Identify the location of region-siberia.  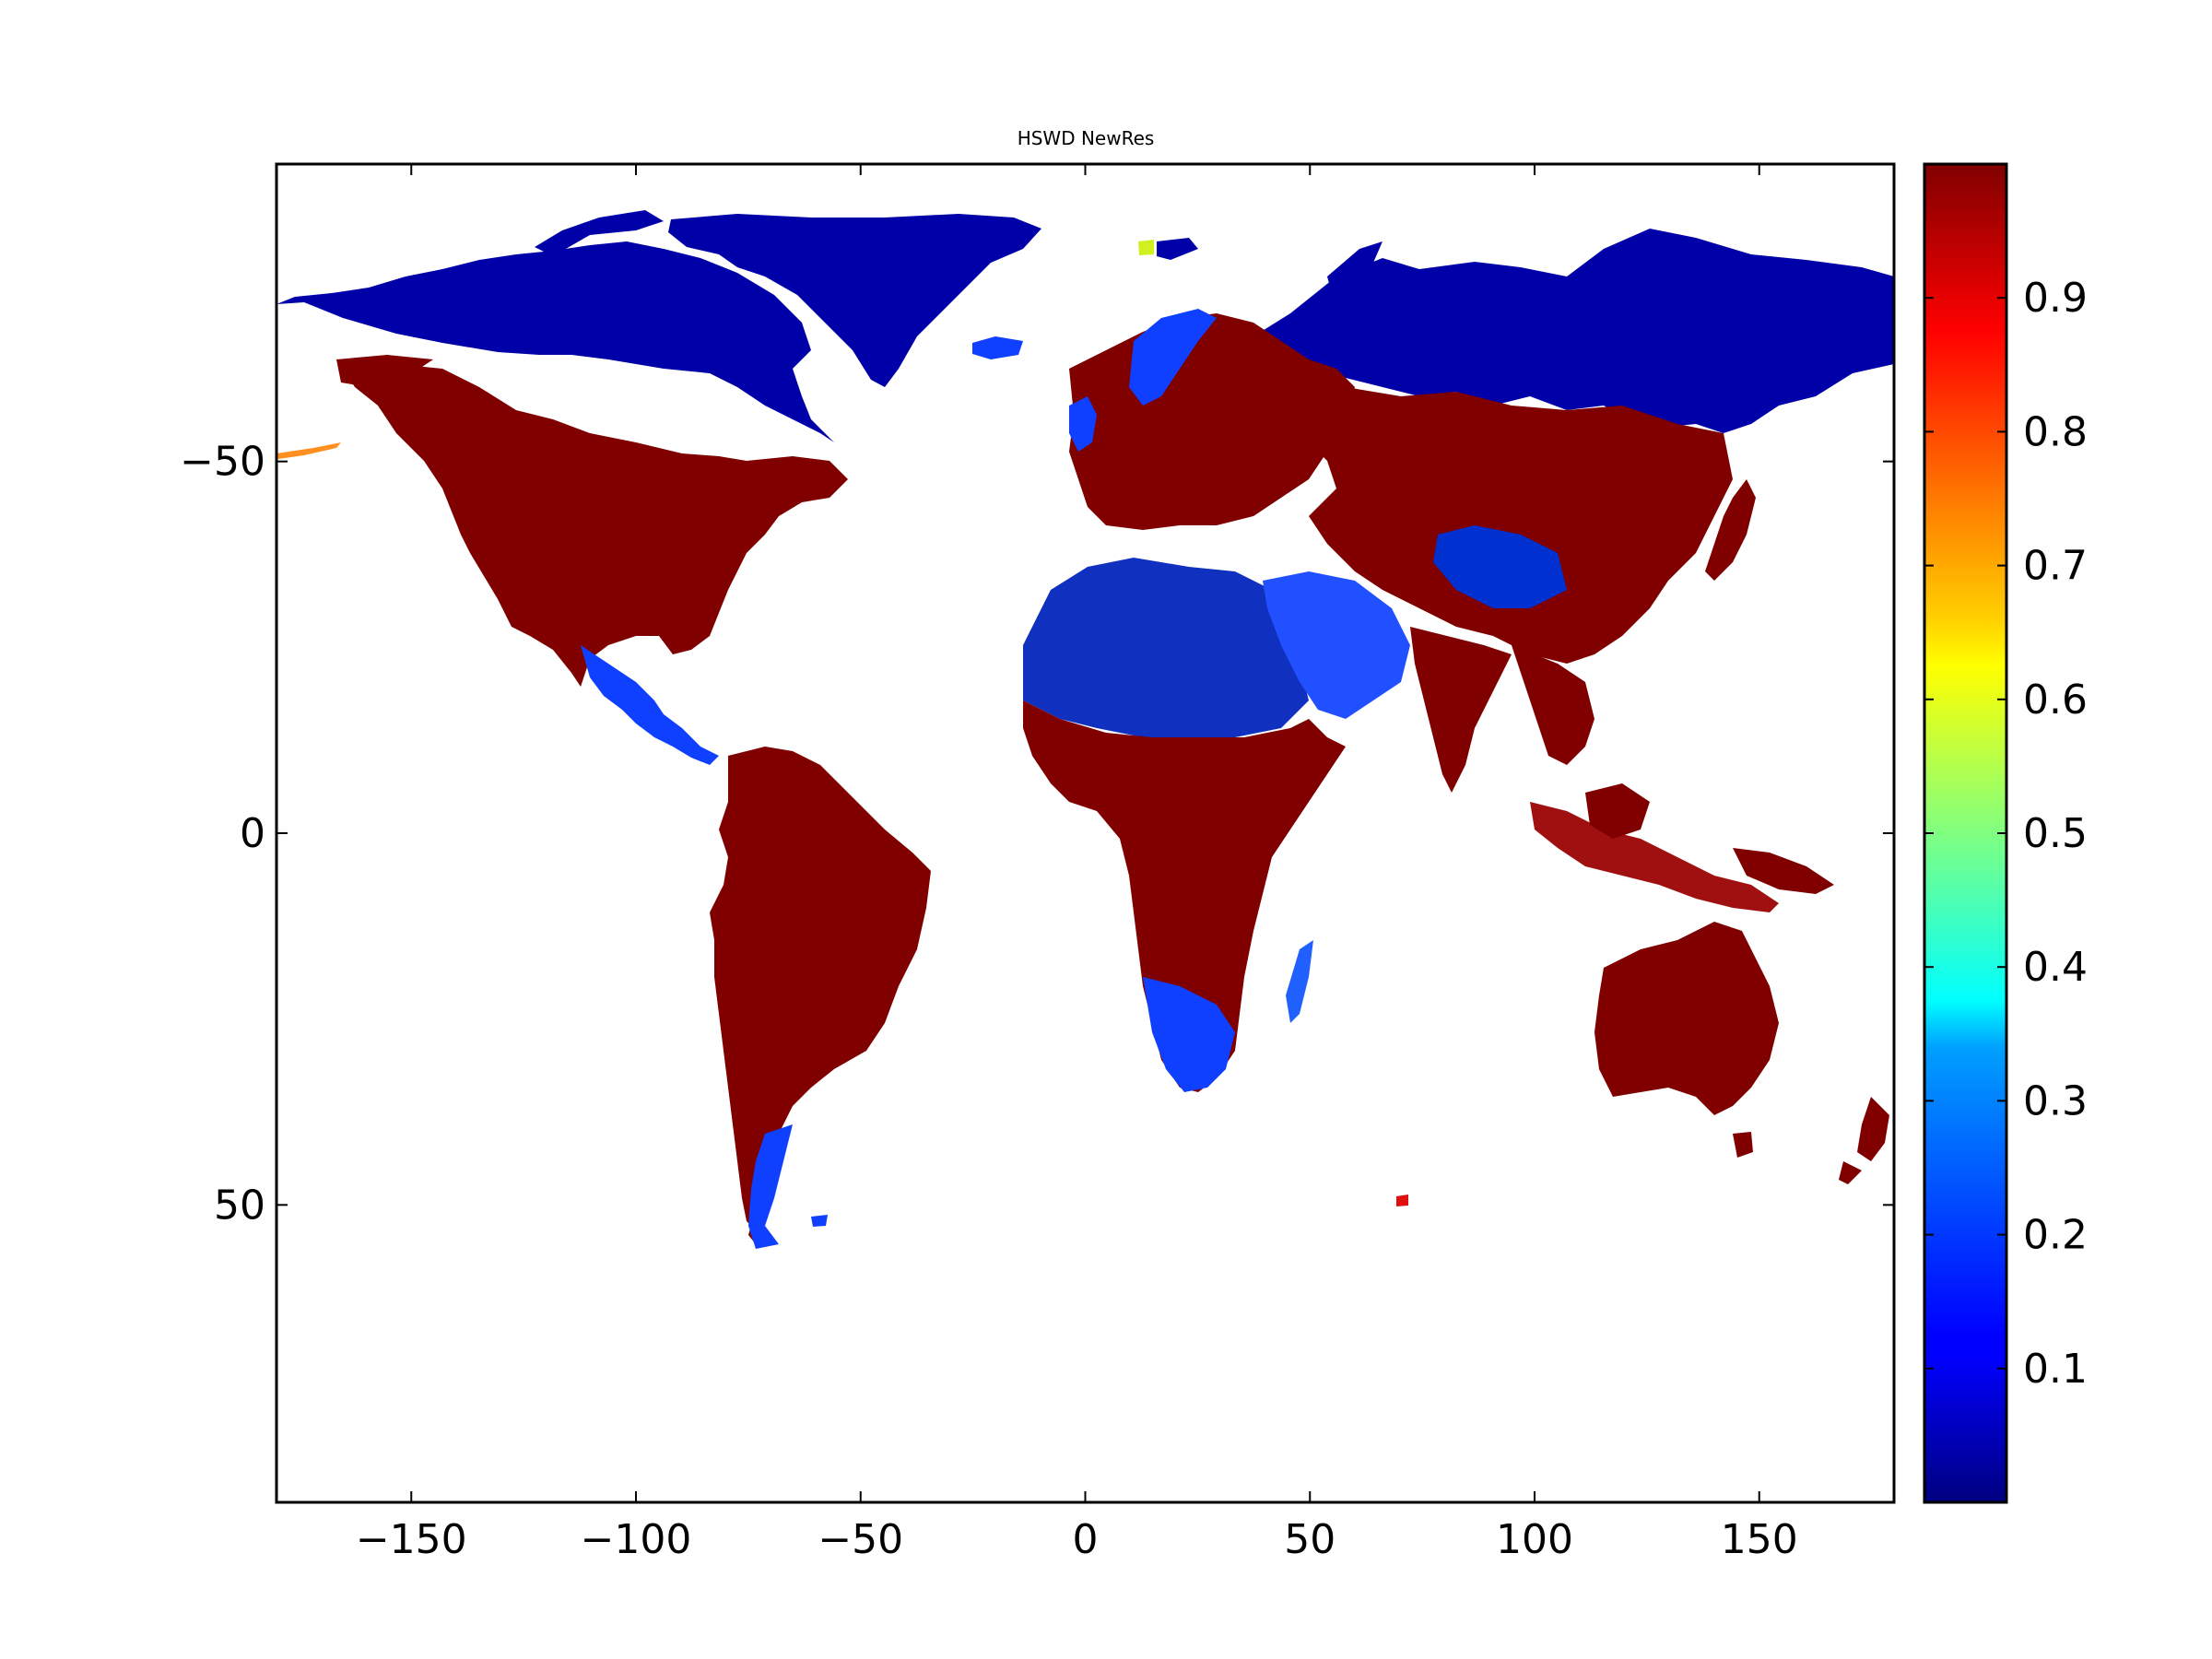
(1573, 331).